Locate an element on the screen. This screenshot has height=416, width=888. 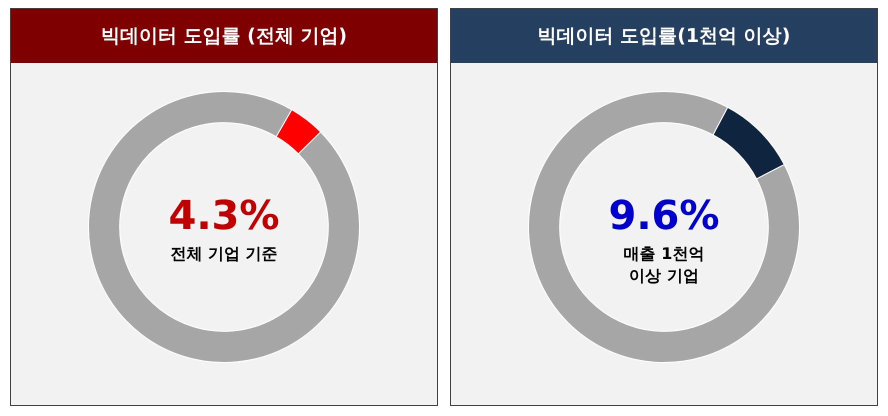
chart-title: 빅데이터 도입률(1천억 이상) is located at coordinates (664, 36).